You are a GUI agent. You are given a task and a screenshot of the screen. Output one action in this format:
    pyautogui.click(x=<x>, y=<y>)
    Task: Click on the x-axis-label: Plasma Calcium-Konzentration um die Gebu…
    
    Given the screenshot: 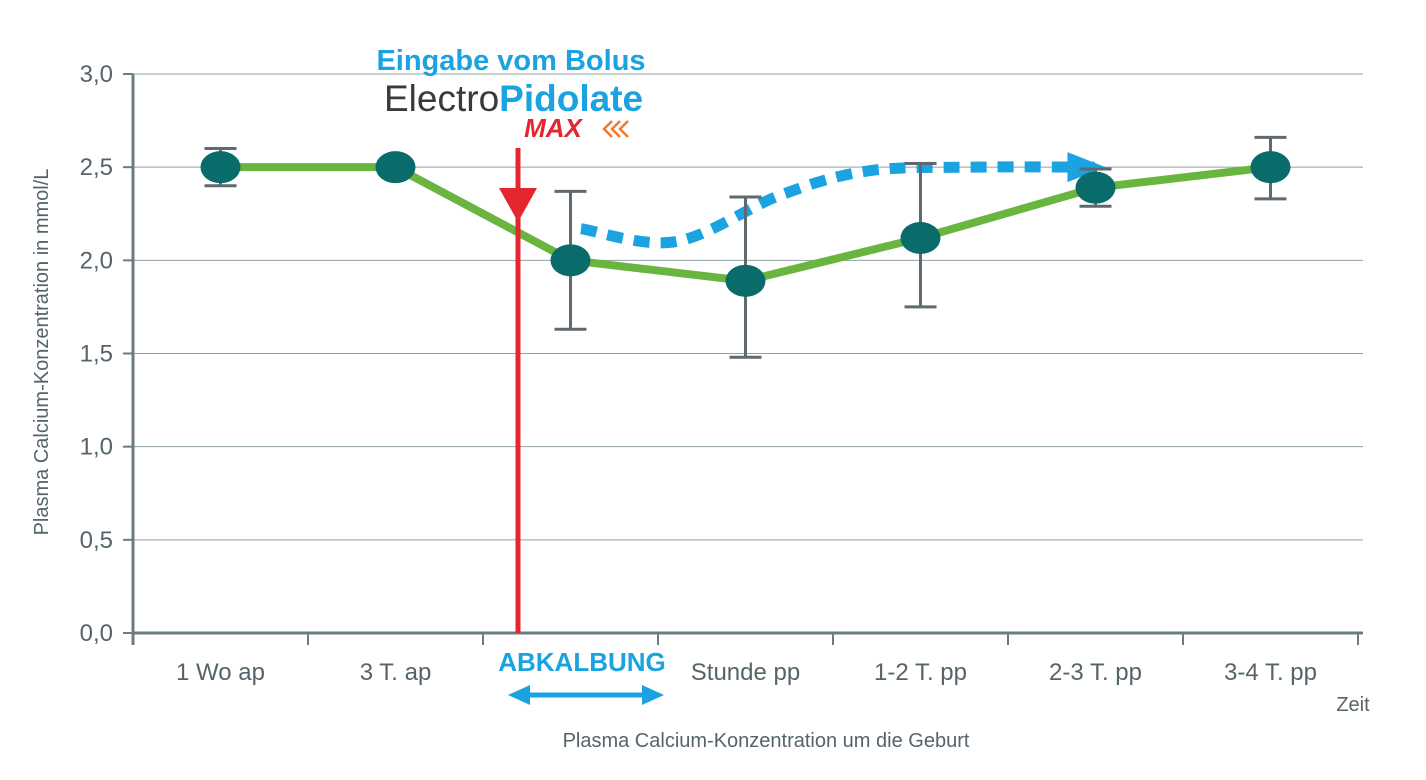 What is the action you would take?
    pyautogui.click(x=766, y=741)
    